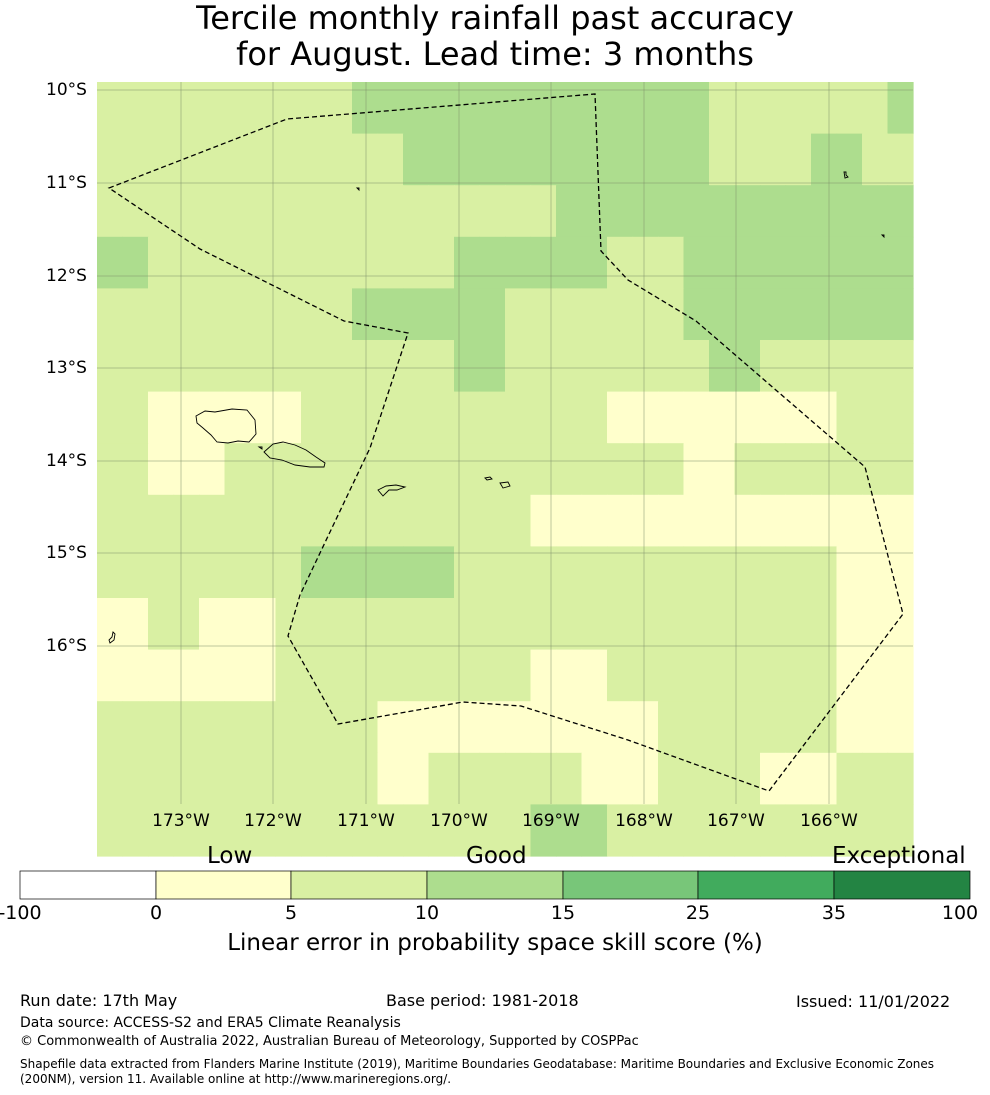 The height and width of the screenshot is (1095, 990). I want to click on tutuila-island, so click(392, 490).